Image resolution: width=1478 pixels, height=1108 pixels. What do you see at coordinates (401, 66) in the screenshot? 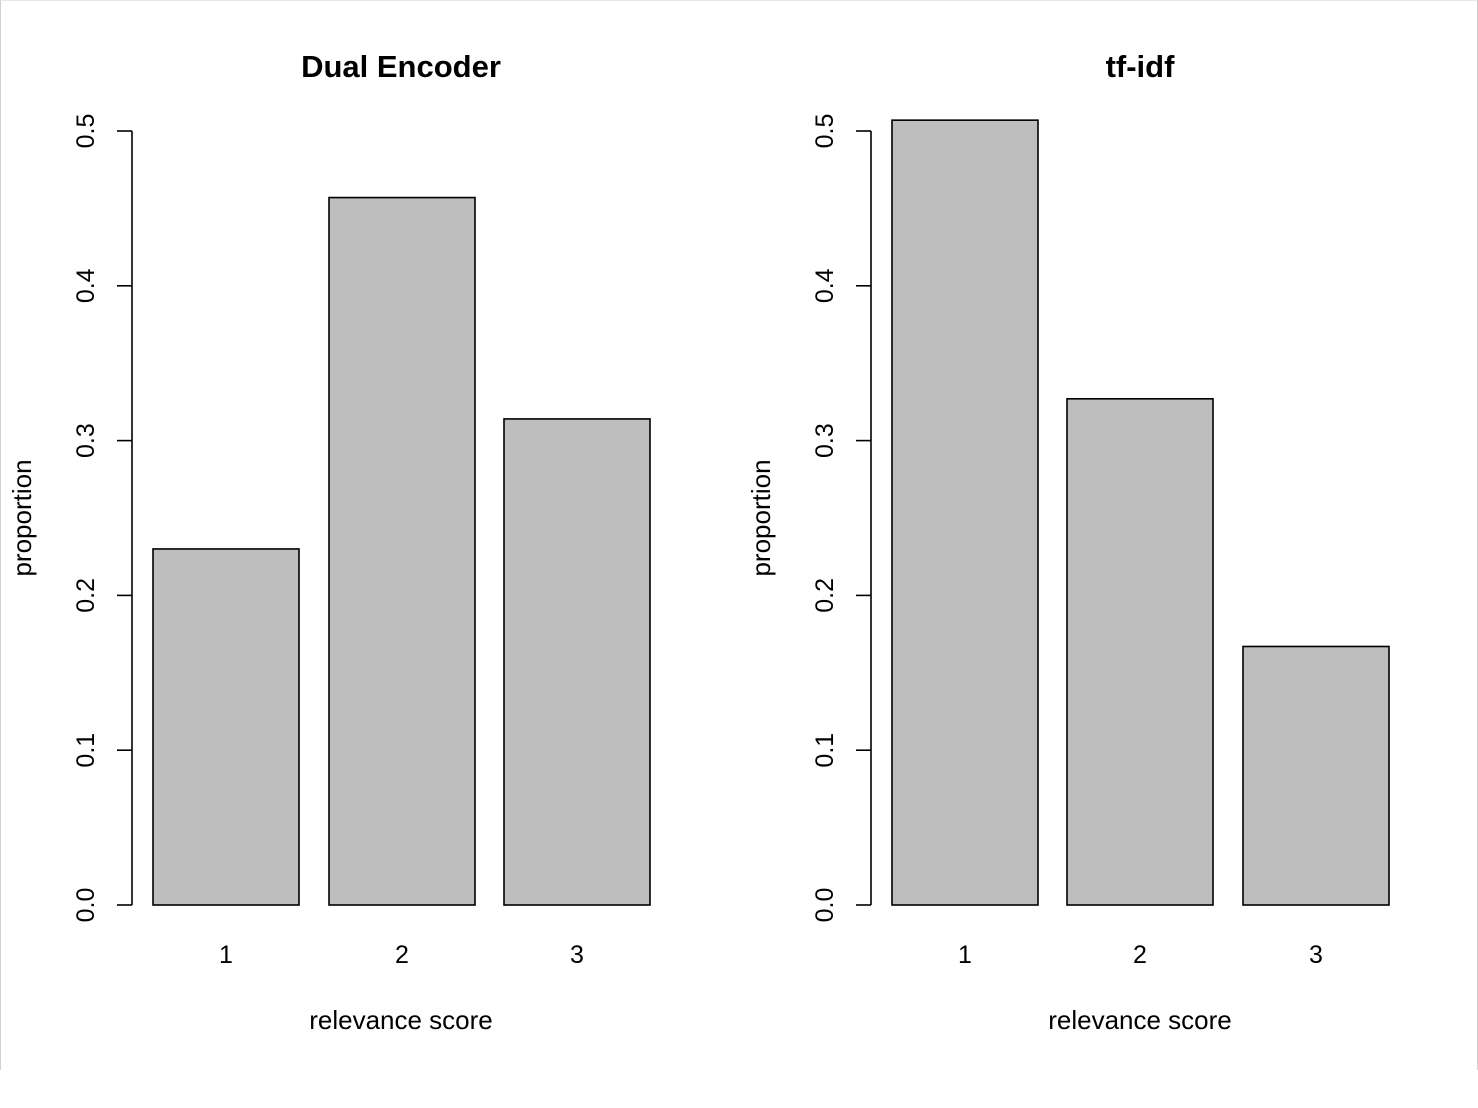
I see `chart-title: Dual Encoder` at bounding box center [401, 66].